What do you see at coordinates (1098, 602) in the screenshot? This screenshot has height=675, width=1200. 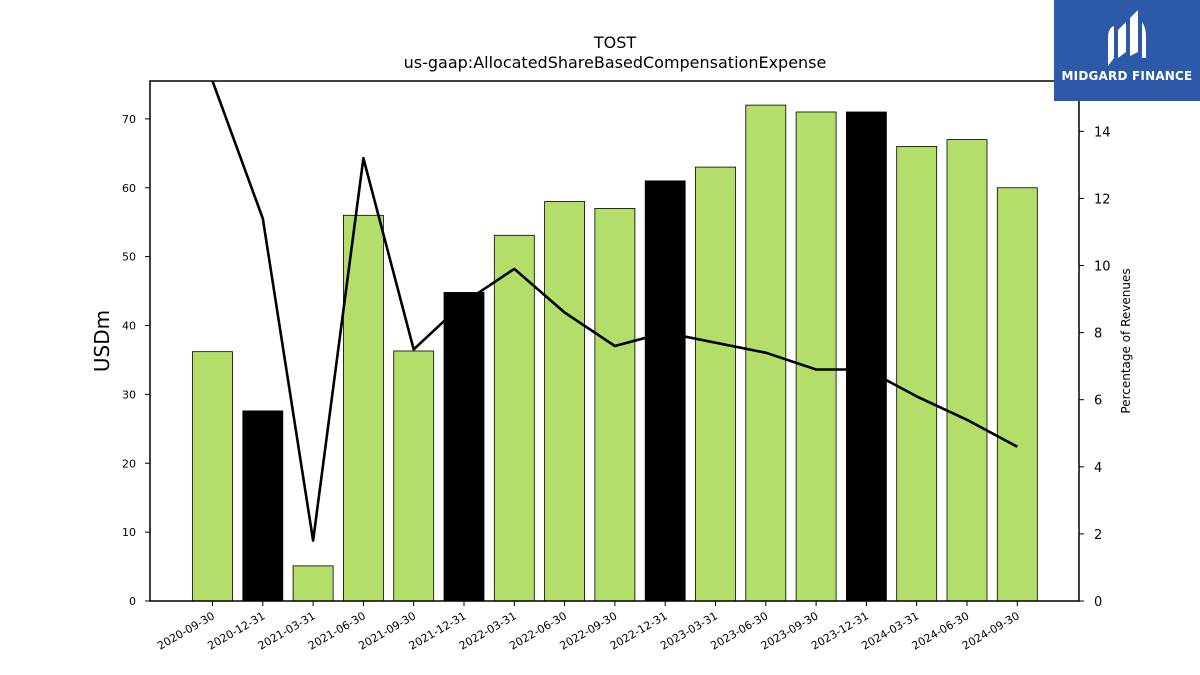 I see `y-right-tick-label: 0` at bounding box center [1098, 602].